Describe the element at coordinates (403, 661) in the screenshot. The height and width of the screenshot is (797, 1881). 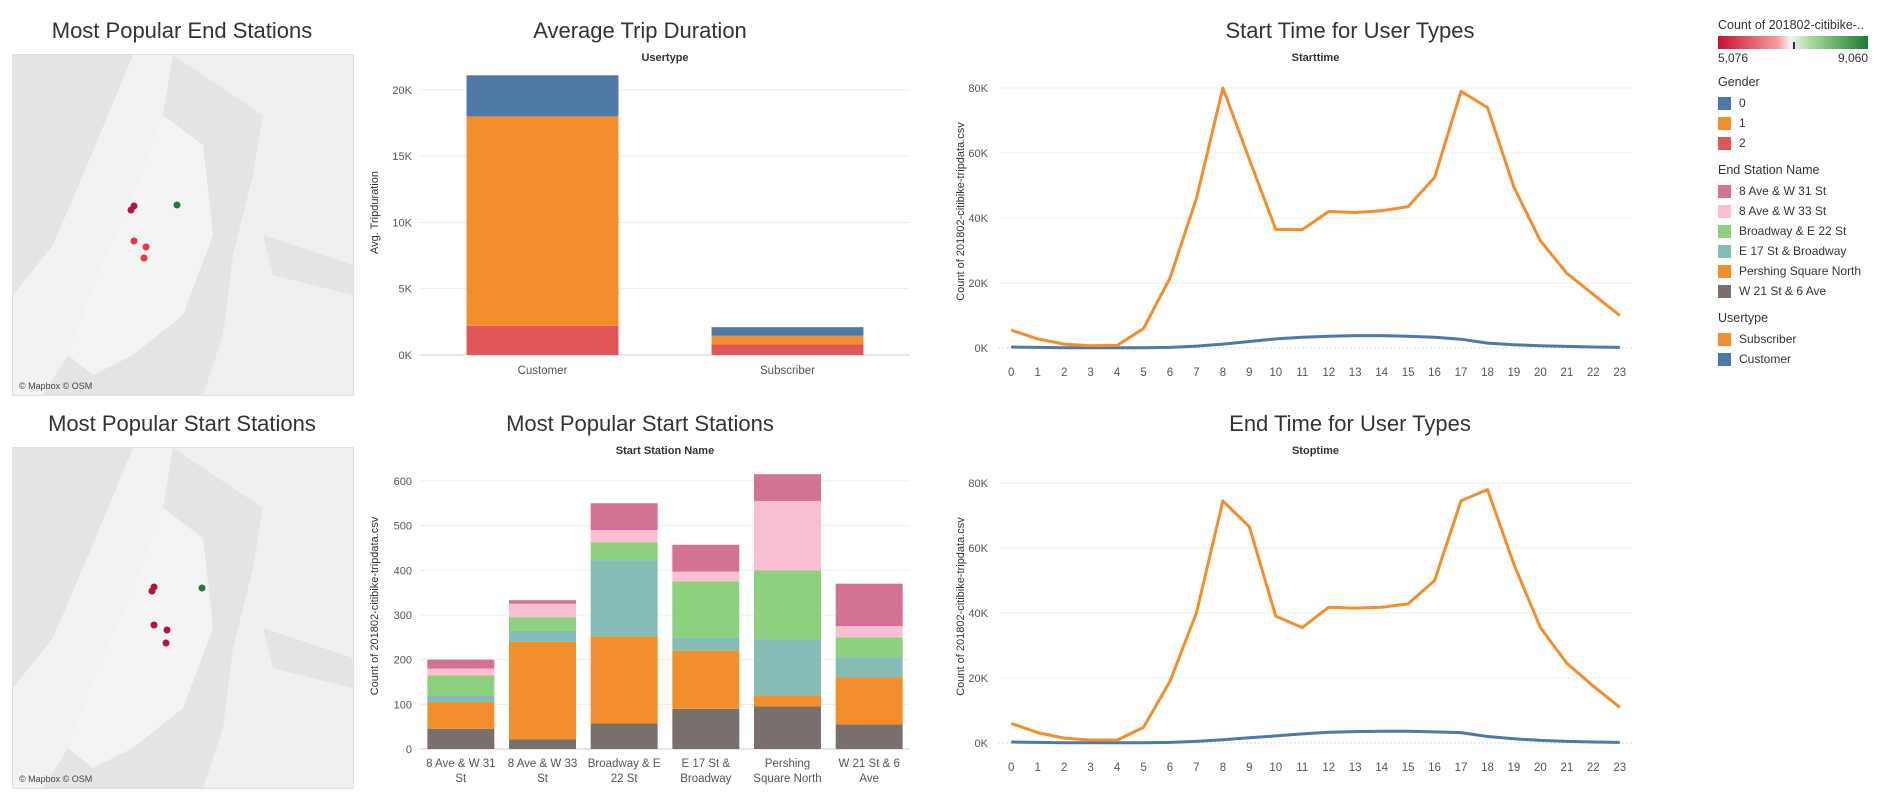
I see `y-tick-label: 200` at that location.